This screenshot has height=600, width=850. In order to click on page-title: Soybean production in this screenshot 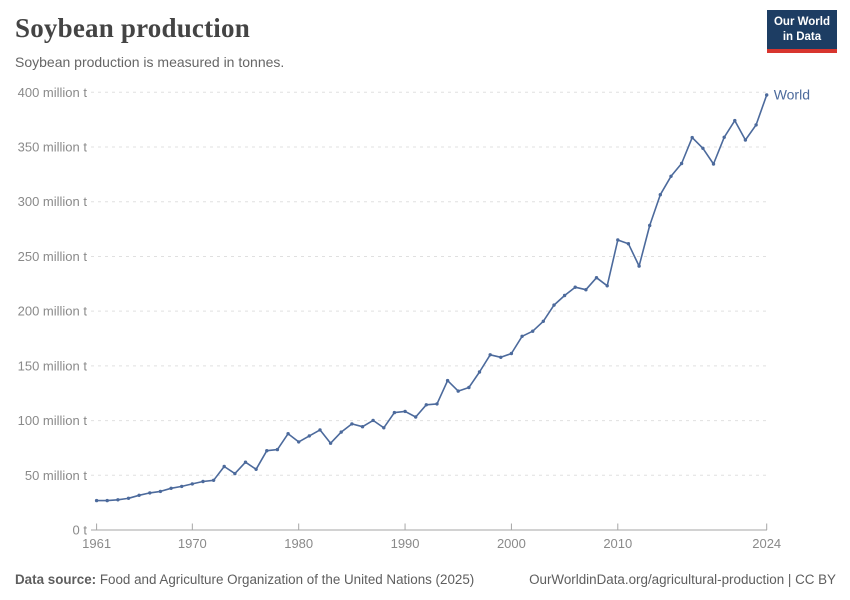, I will do `click(132, 28)`.